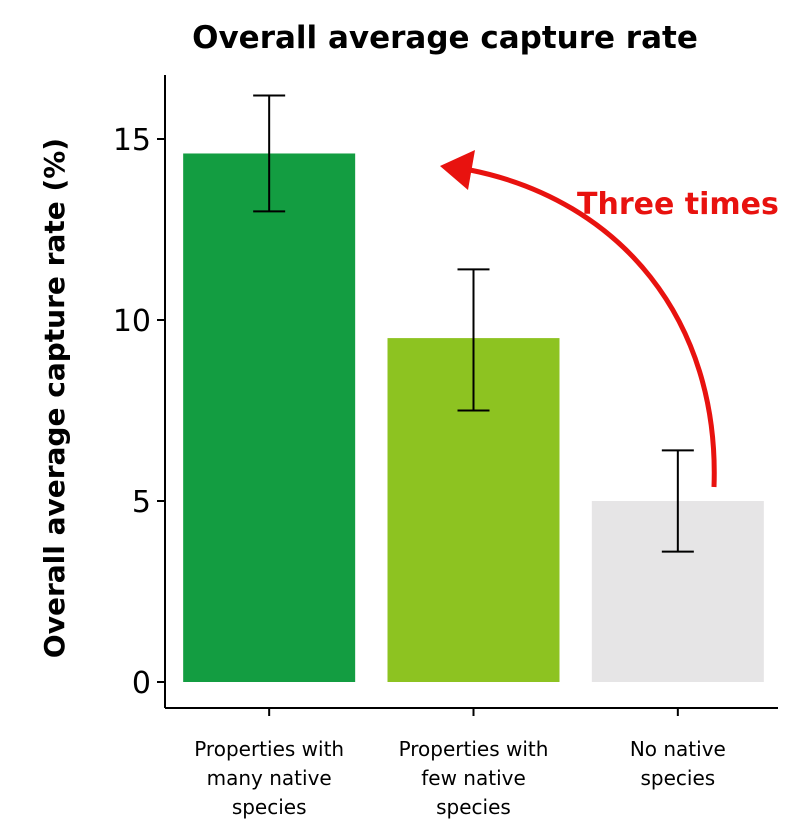 This screenshot has height=837, width=800. Describe the element at coordinates (54, 398) in the screenshot. I see `y-axis-label: Overall average capture rate (%)` at that location.